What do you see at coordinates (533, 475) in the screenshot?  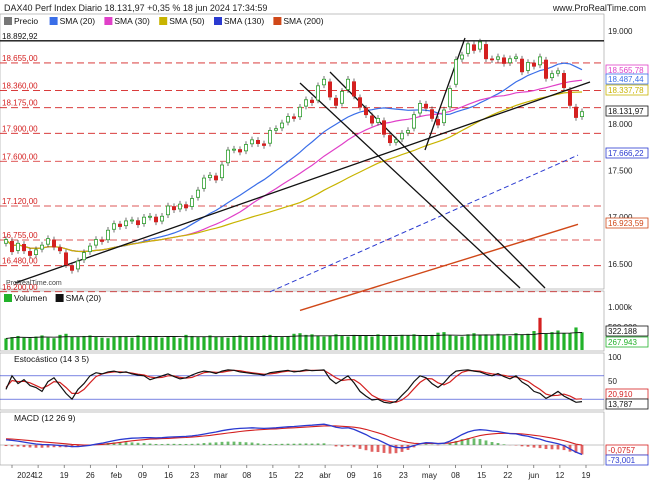 I see `x-tick-label: jun` at bounding box center [533, 475].